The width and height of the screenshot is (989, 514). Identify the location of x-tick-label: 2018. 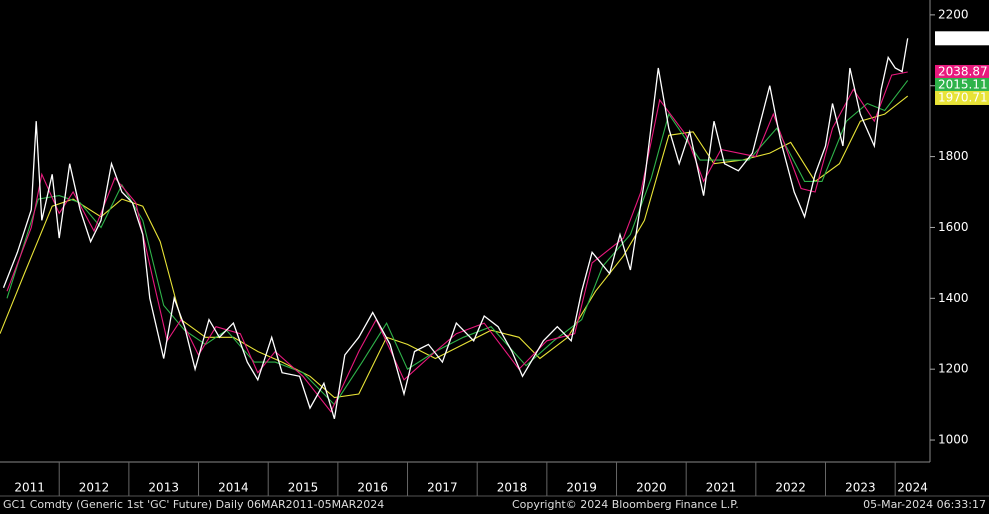
(512, 488).